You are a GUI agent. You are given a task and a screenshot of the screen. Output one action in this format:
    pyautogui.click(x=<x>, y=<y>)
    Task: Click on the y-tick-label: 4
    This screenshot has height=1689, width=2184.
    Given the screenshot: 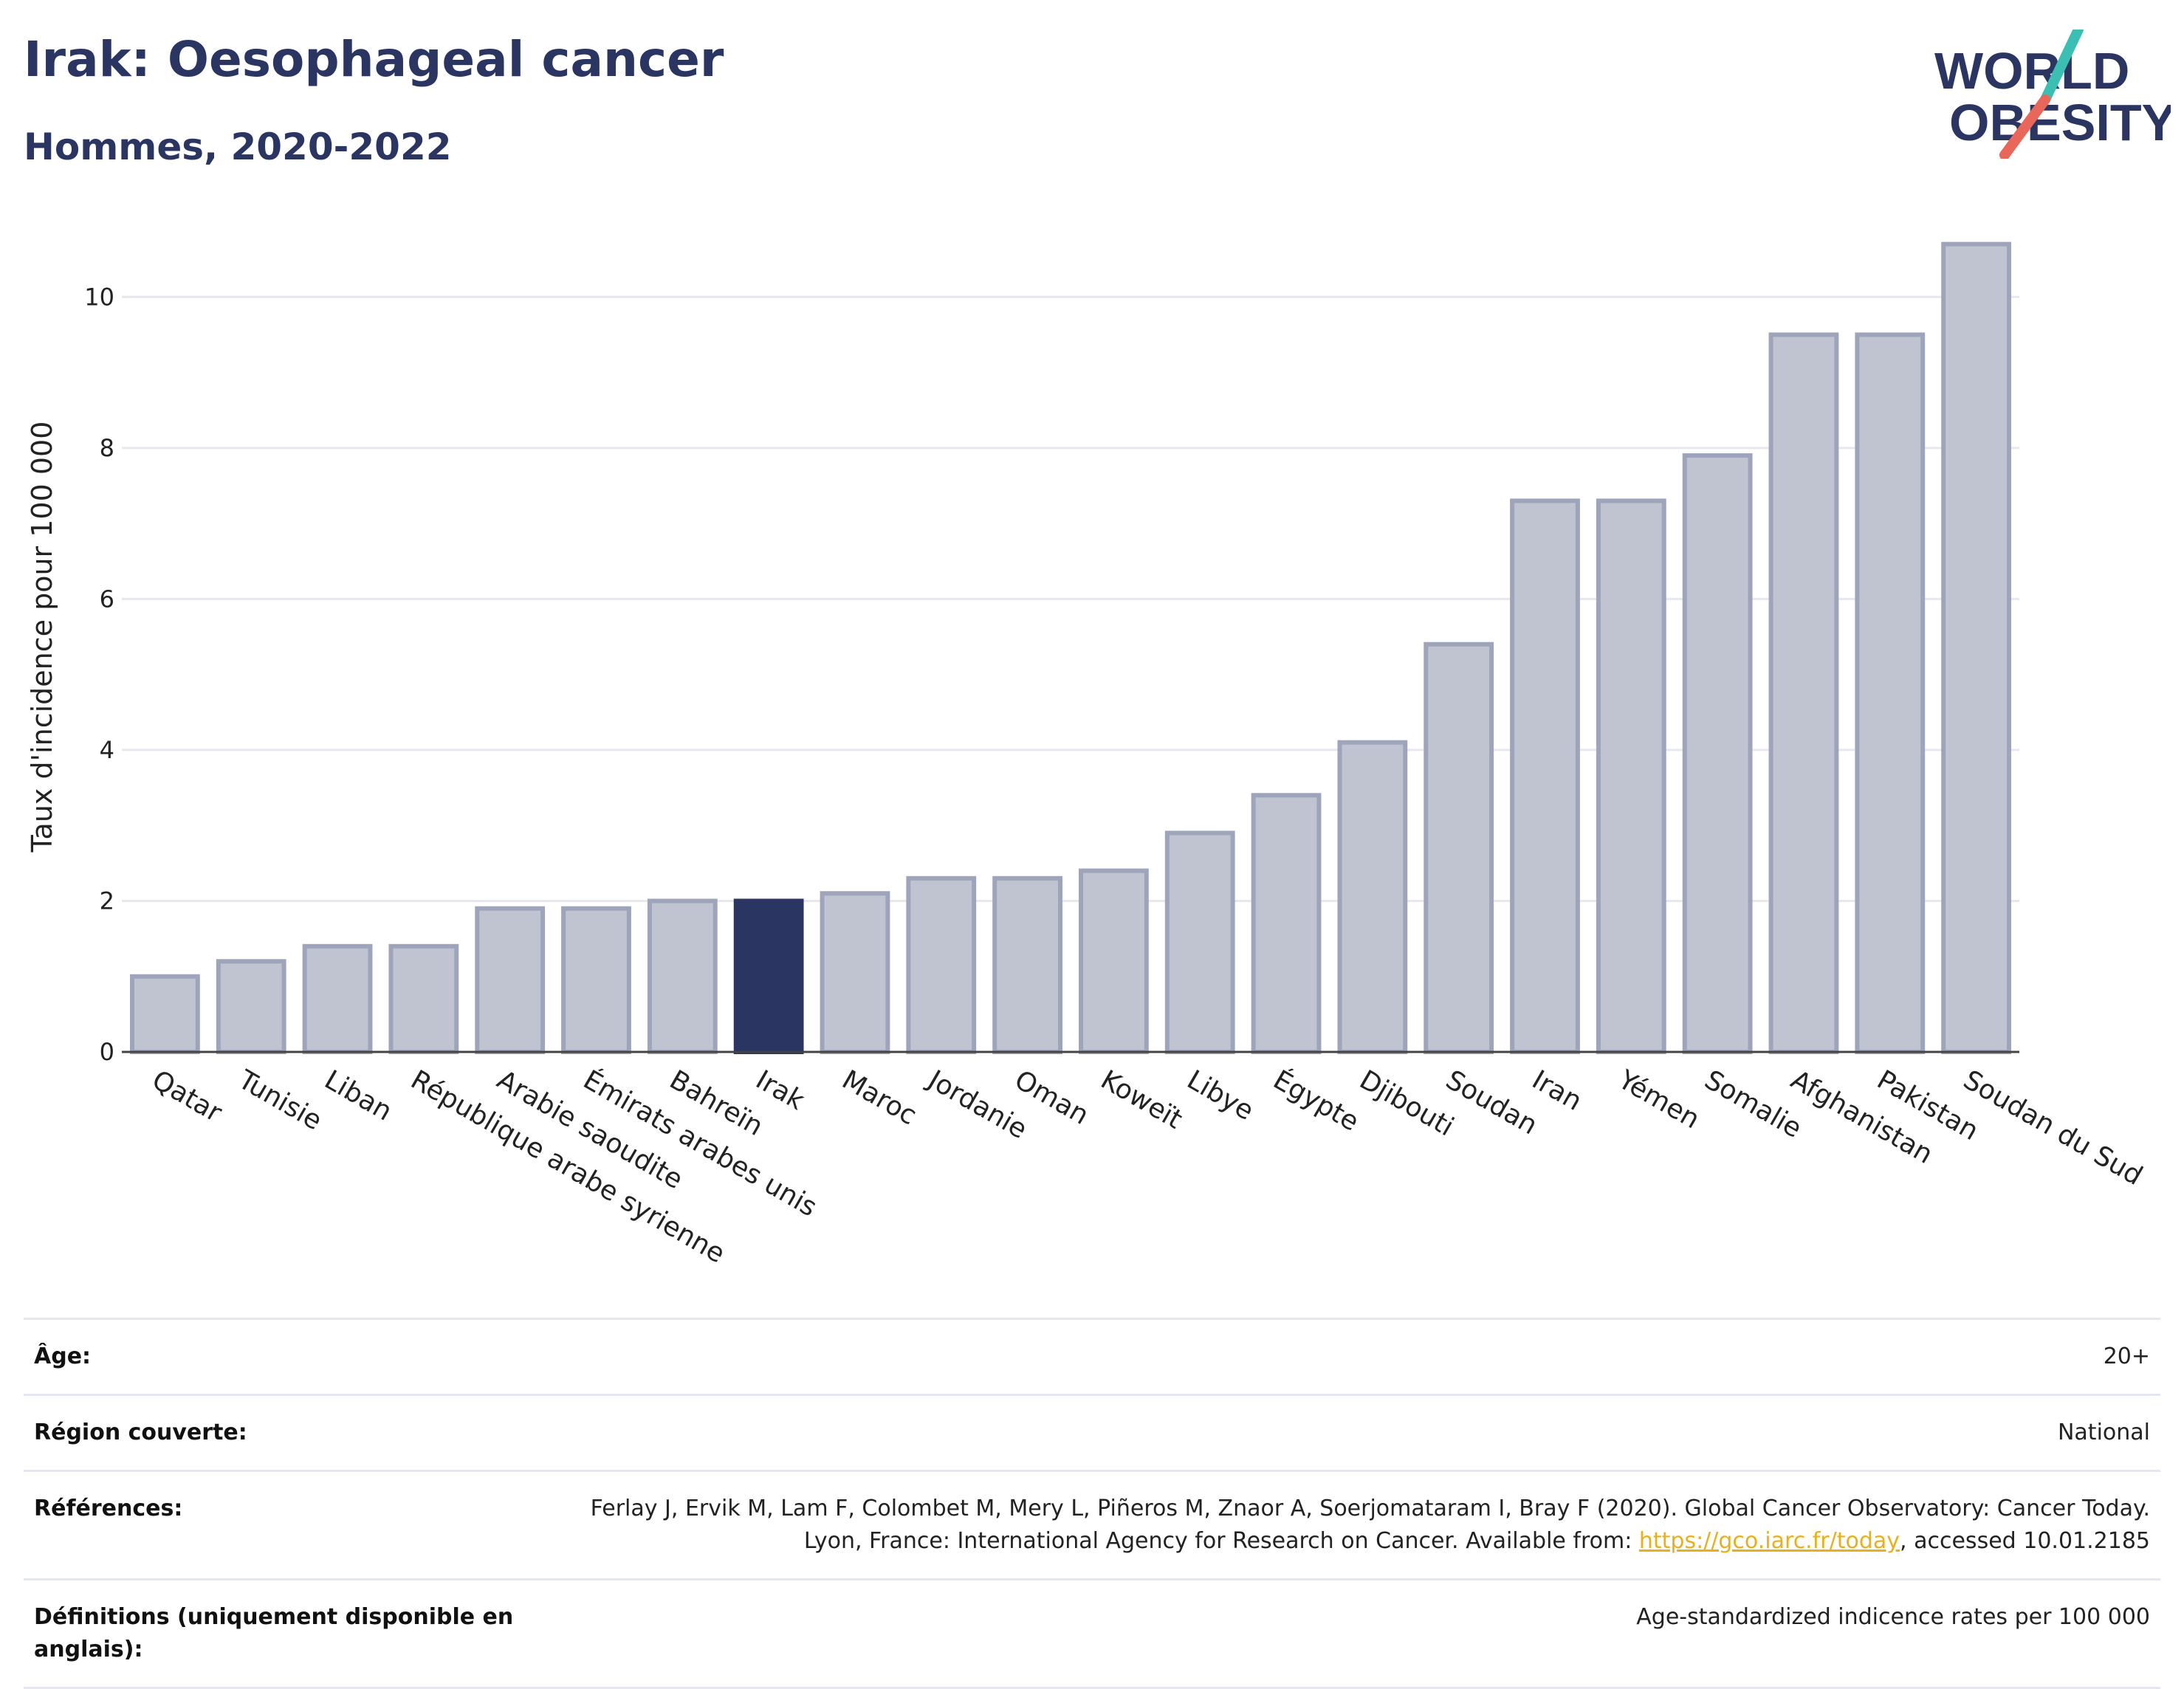 What is the action you would take?
    pyautogui.click(x=107, y=750)
    